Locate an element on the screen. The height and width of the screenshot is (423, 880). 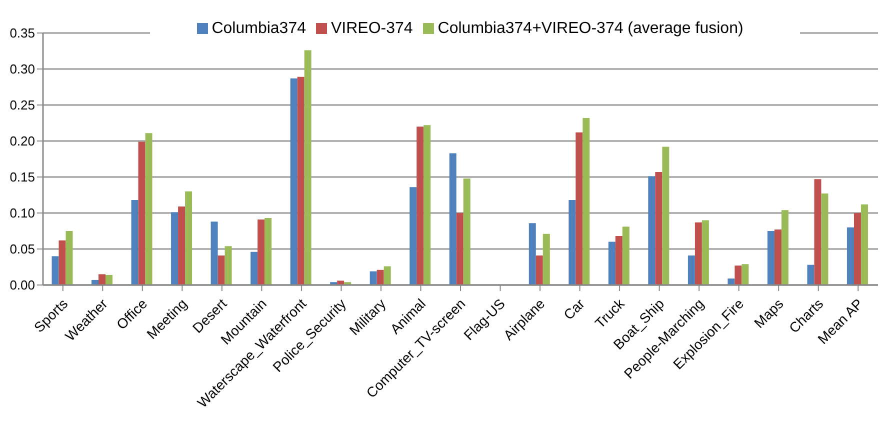
y-tick-label: 0.20 is located at coordinates (22, 141).